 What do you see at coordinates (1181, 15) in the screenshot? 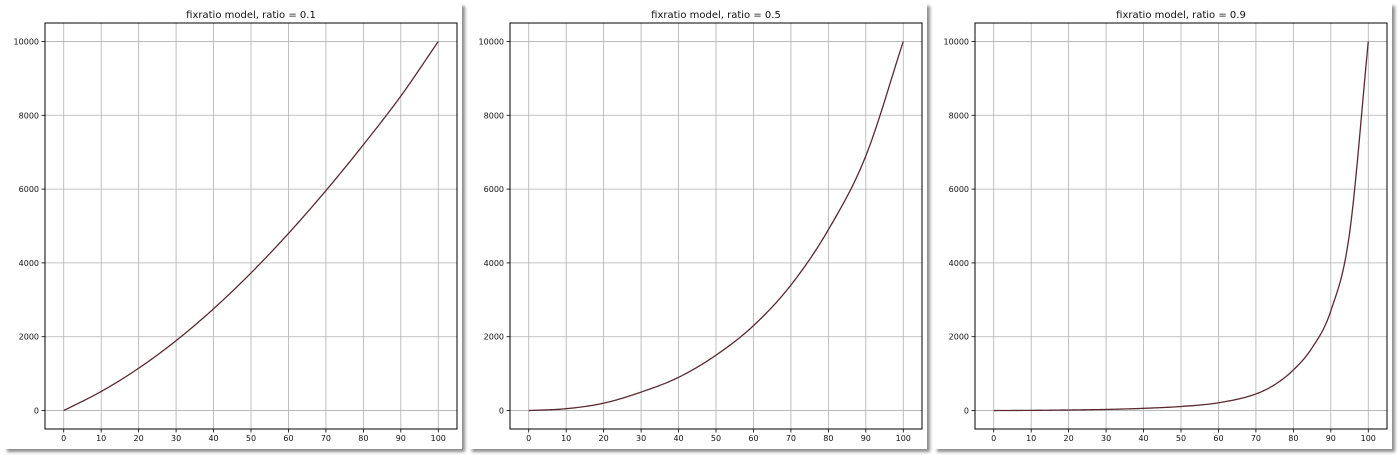
I see `chart-title: fixratio model, ratio = 0.9` at bounding box center [1181, 15].